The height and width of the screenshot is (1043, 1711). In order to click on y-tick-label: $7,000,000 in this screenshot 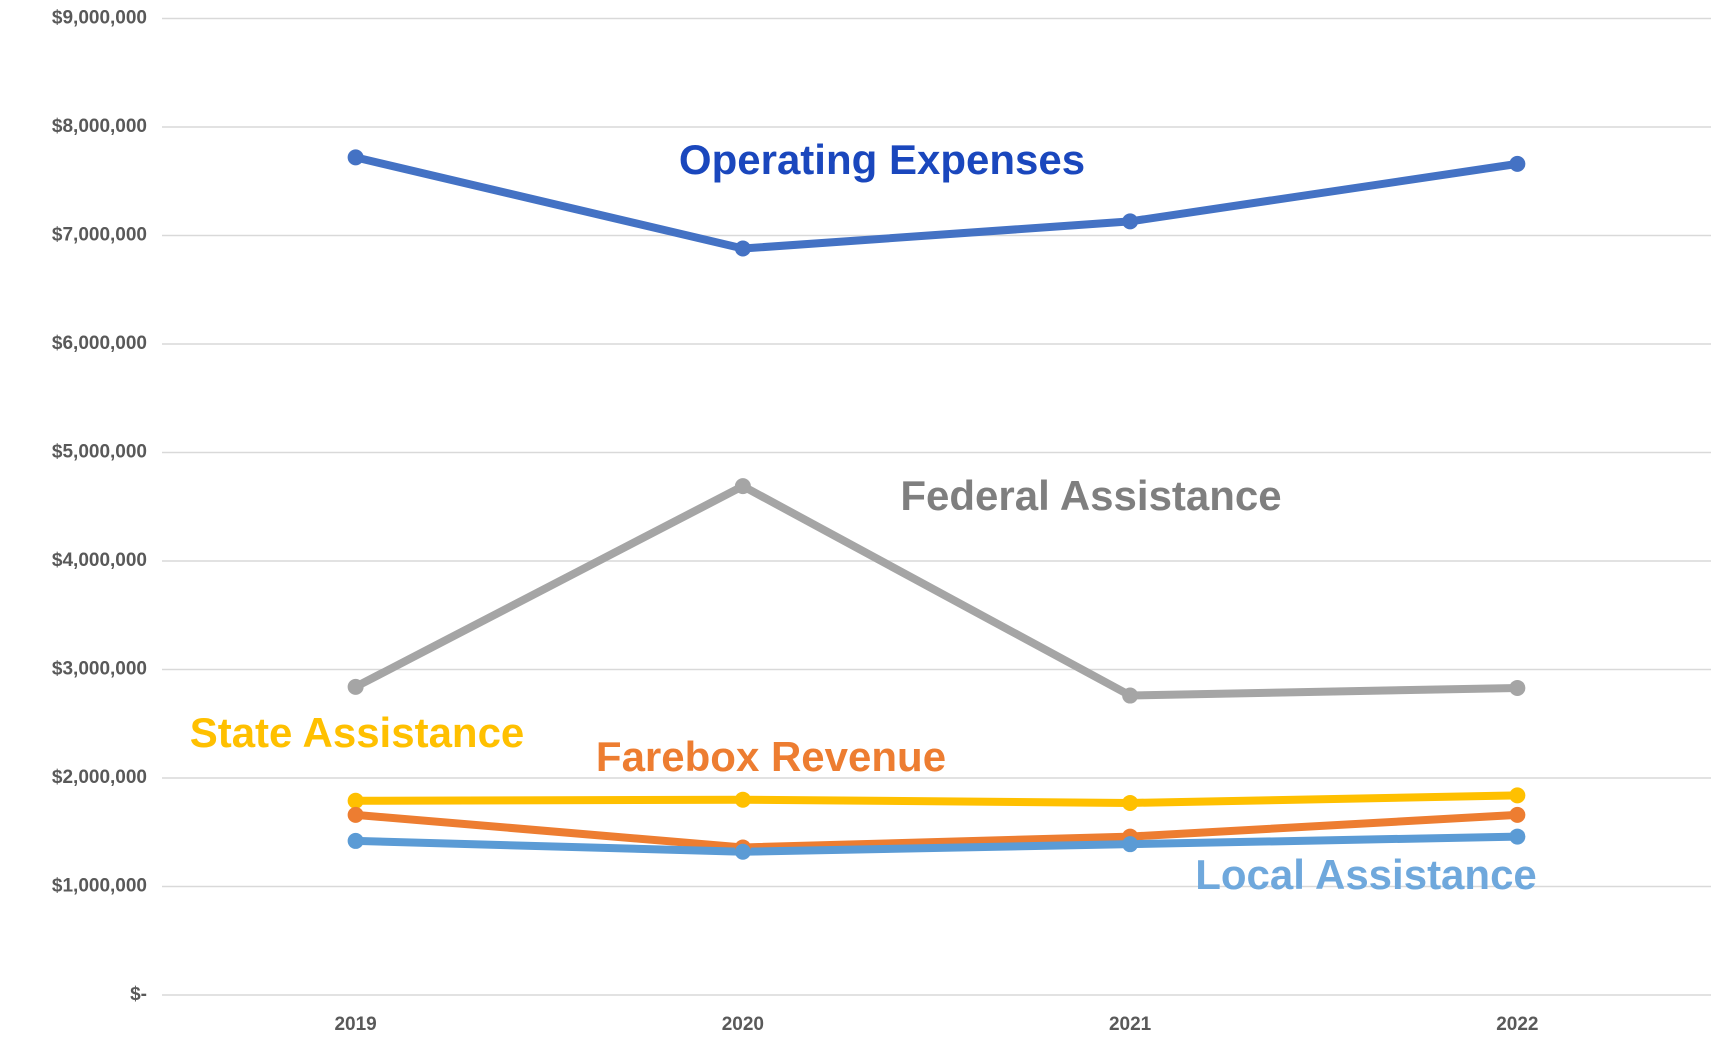, I will do `click(99, 235)`.